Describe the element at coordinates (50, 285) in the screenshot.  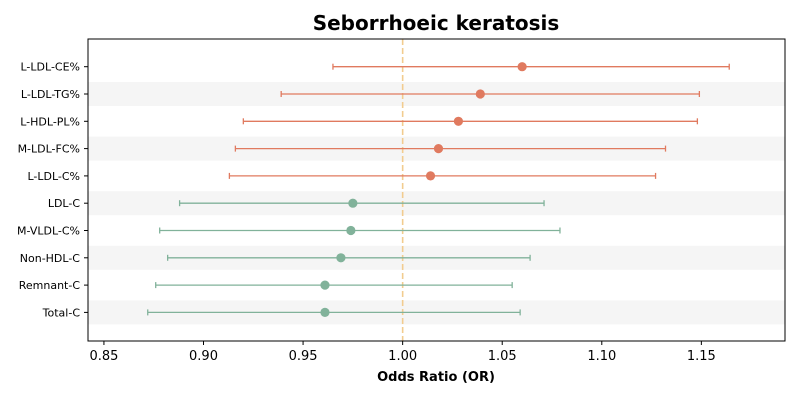
I see `y-tick-label: Remnant-C` at that location.